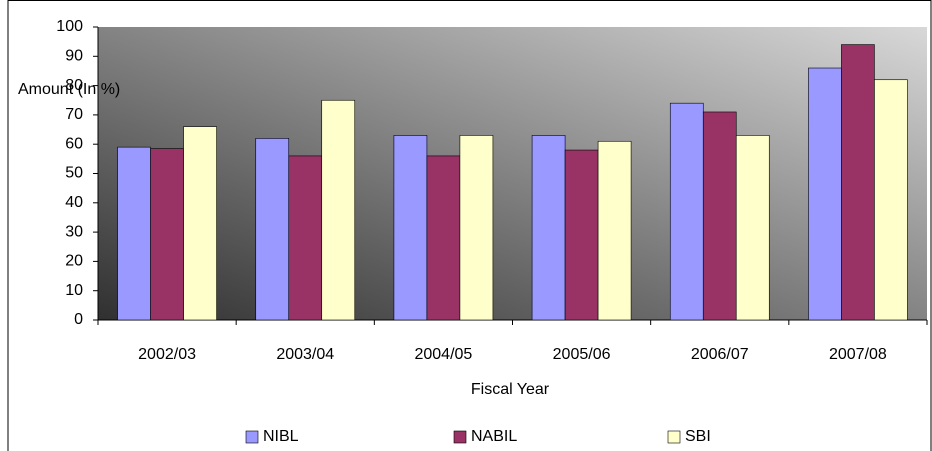  Describe the element at coordinates (74, 114) in the screenshot. I see `y-tick-label: 70` at that location.